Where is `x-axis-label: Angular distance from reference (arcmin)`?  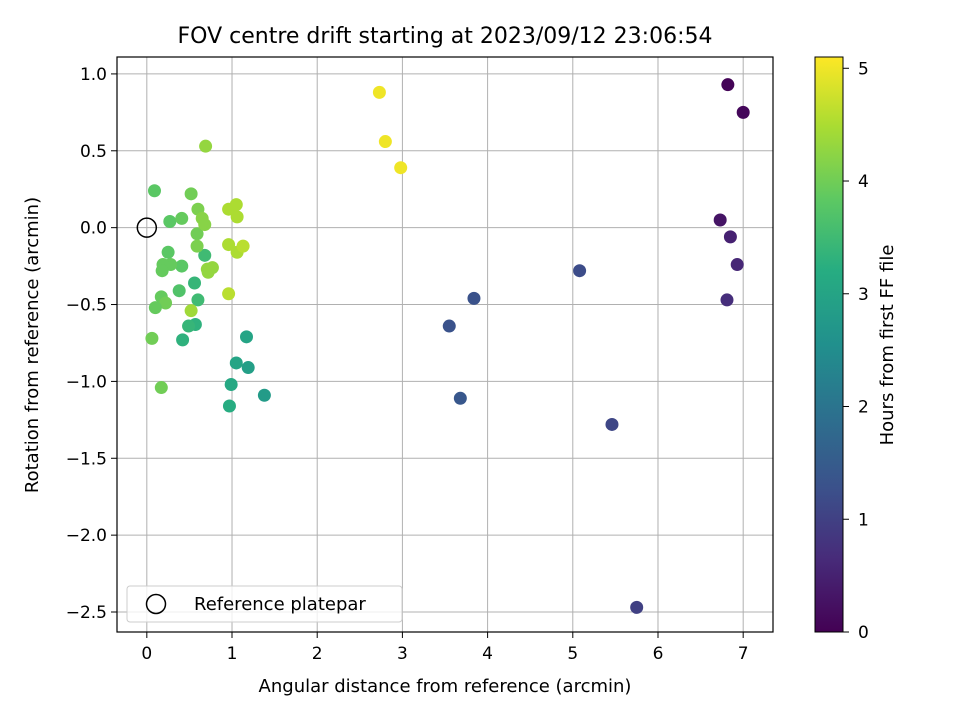
x-axis-label: Angular distance from reference (arcmin) is located at coordinates (445, 686).